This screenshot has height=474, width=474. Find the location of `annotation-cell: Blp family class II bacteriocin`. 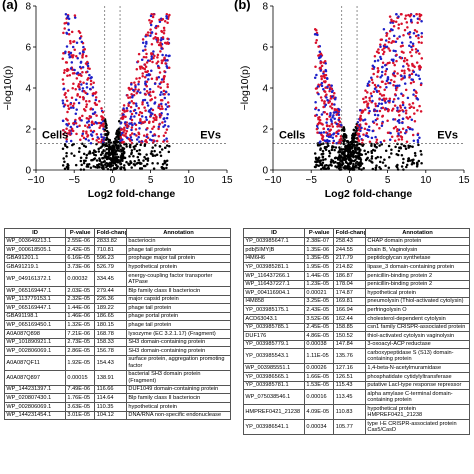

annotation-cell: Blp family class II bacteriocin is located at coordinates (178, 398).